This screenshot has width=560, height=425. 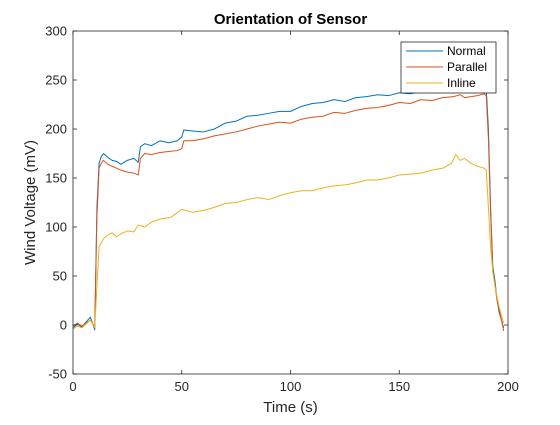 I want to click on legend-label-parallel: Parallel, so click(x=467, y=67).